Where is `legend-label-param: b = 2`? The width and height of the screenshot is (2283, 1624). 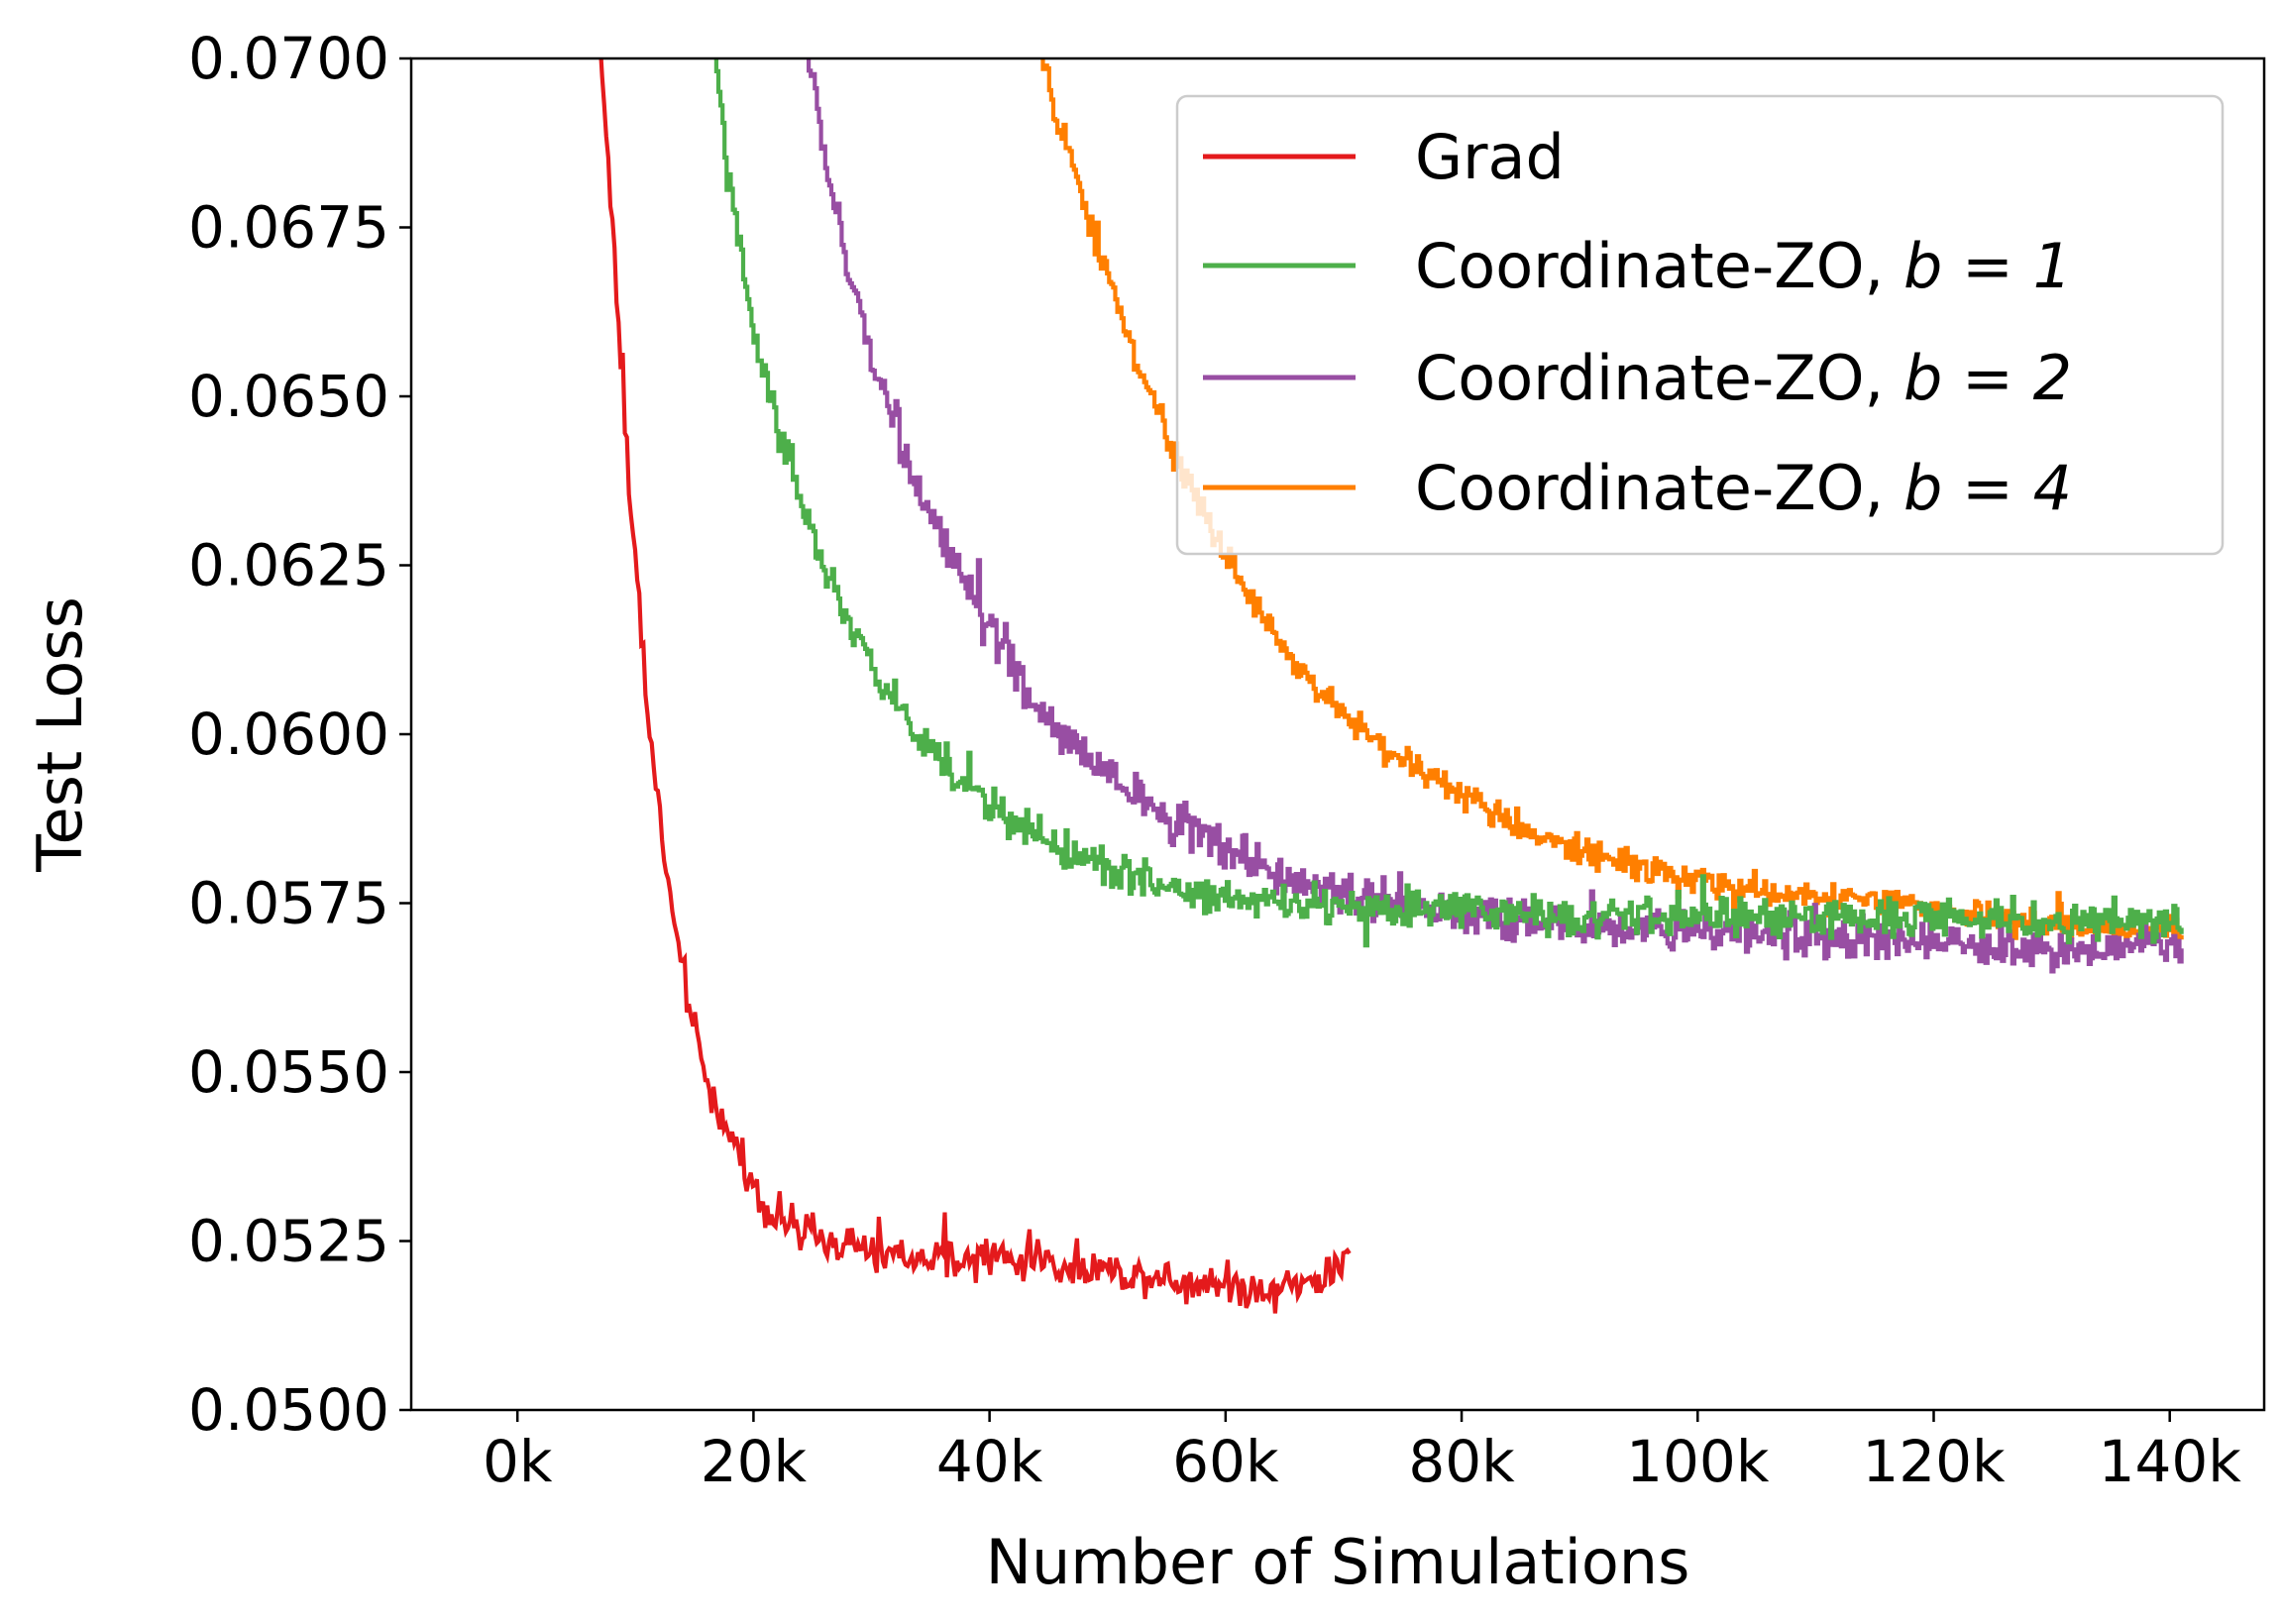 legend-label-param: b = 2 is located at coordinates (1987, 378).